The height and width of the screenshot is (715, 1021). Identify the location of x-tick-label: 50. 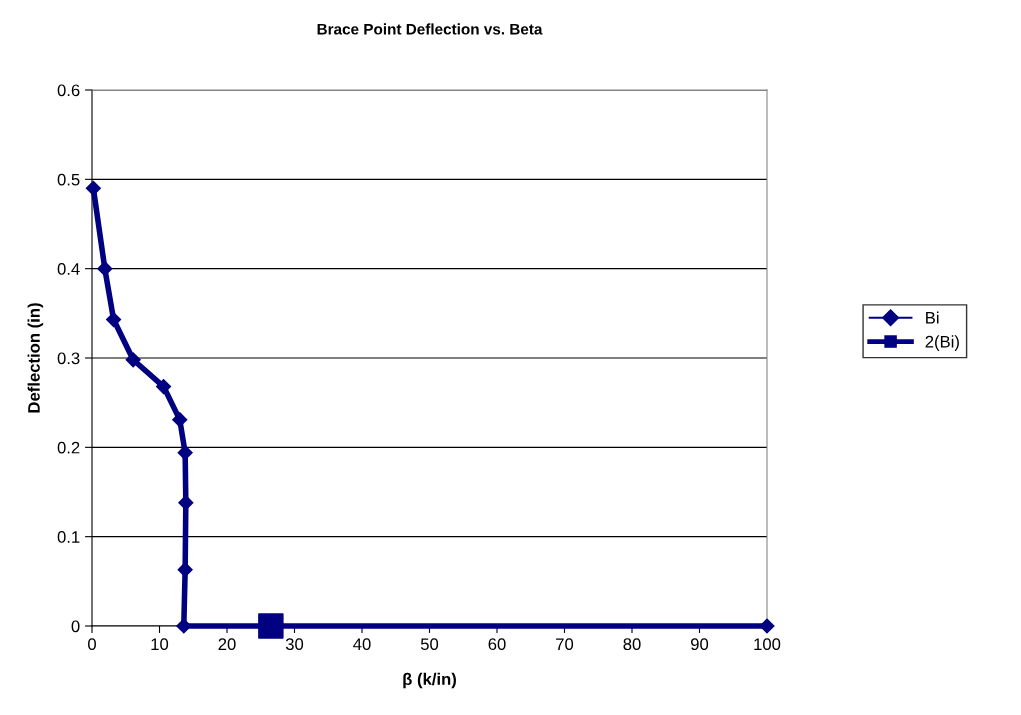
(429, 644).